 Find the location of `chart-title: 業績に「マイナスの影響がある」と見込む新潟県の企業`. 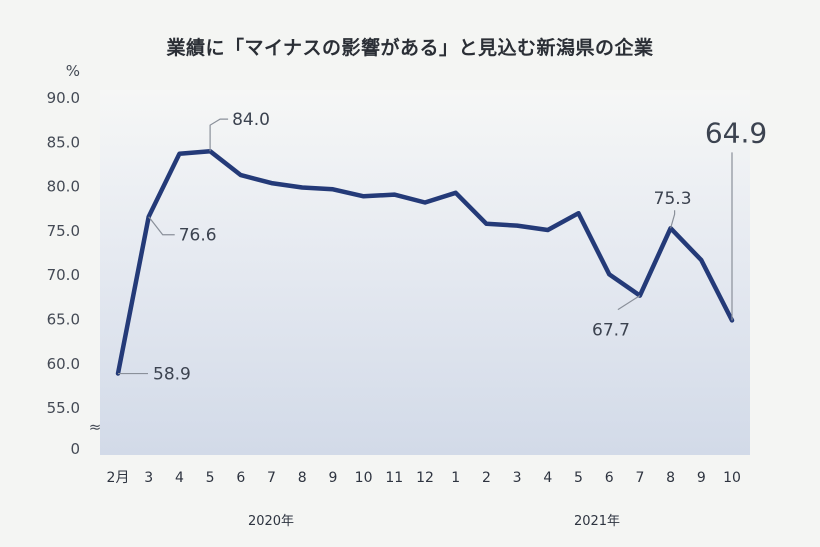

chart-title: 業績に「マイナスの影響がある」と見込む新潟県の企業 is located at coordinates (410, 48).